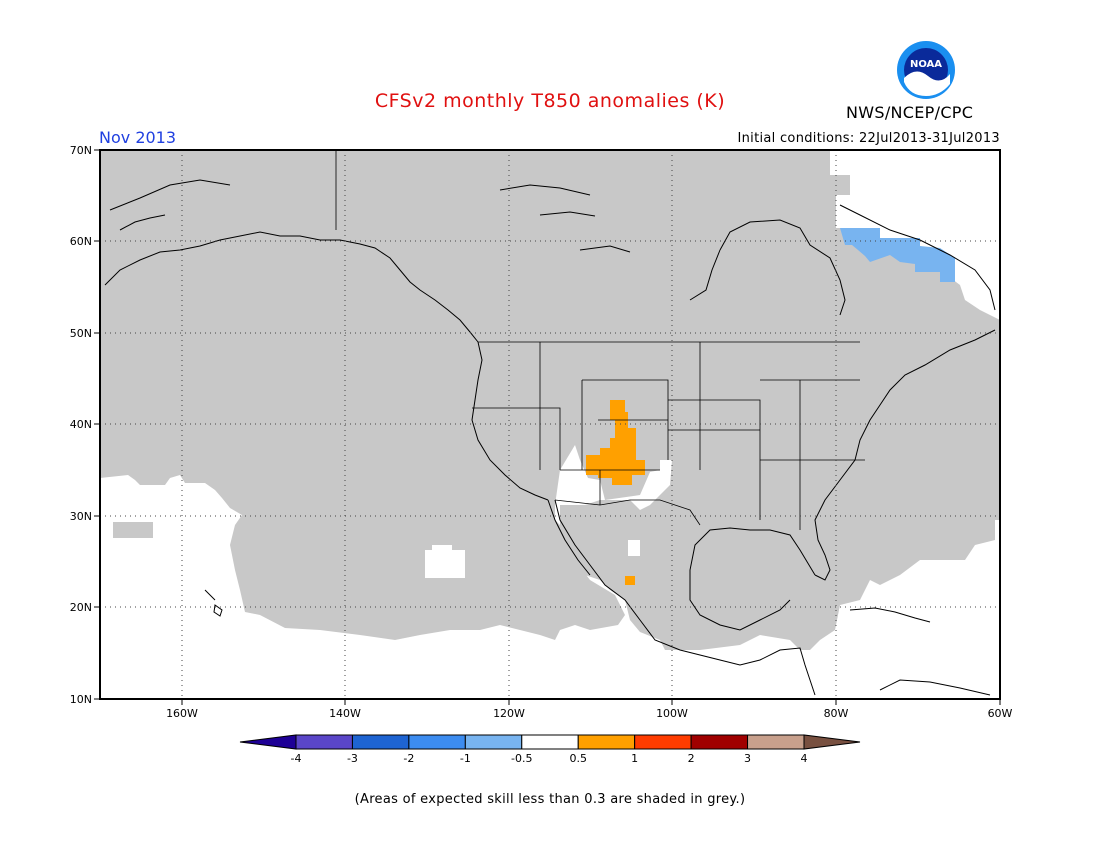 The height and width of the screenshot is (850, 1100). What do you see at coordinates (747, 758) in the screenshot?
I see `colorbar-label: 3` at bounding box center [747, 758].